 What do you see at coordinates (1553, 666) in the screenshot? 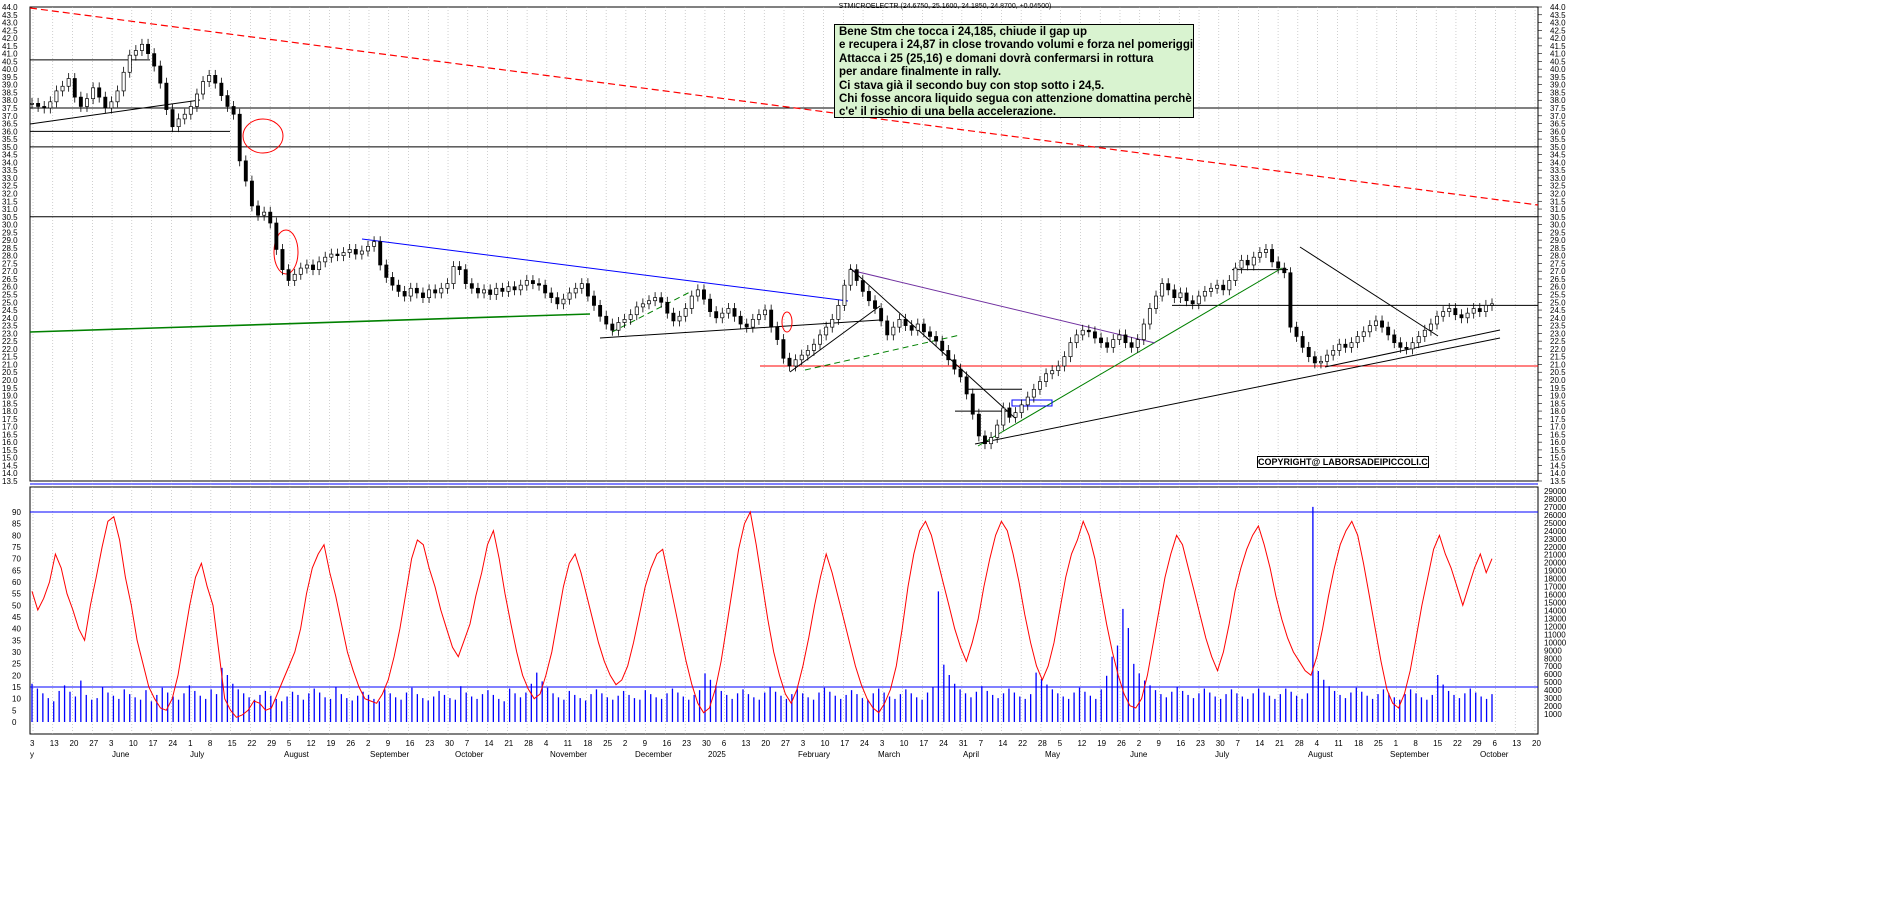
I see `volume-tick: 7000` at bounding box center [1553, 666].